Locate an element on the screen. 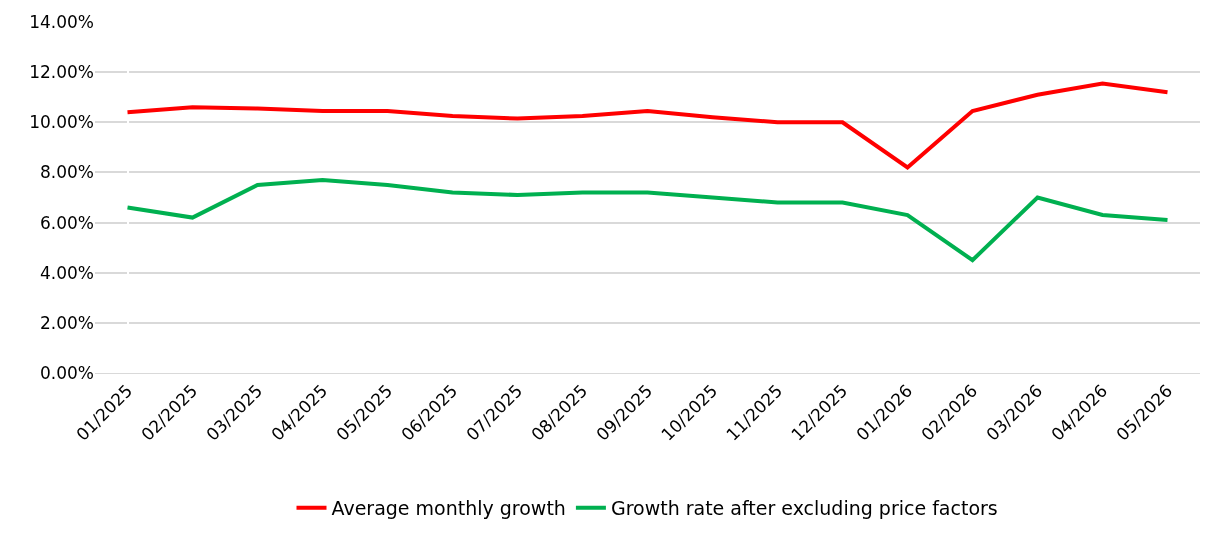 Image resolution: width=1220 pixels, height=539 pixels. legend-label: Growth rate after excluding price factors is located at coordinates (804, 508).